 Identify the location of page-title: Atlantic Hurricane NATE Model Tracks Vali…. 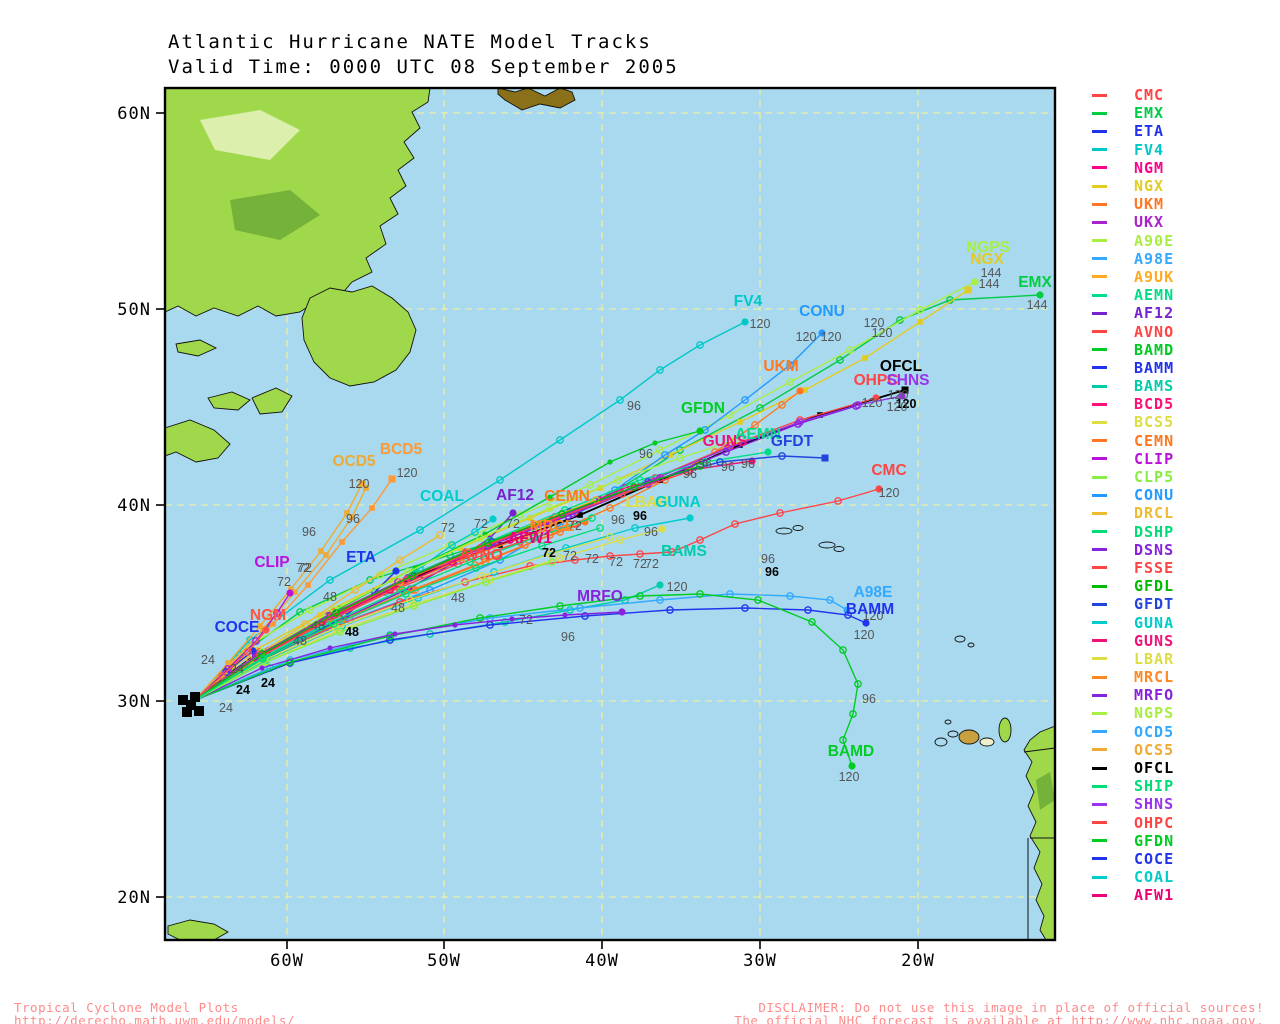
(423, 55).